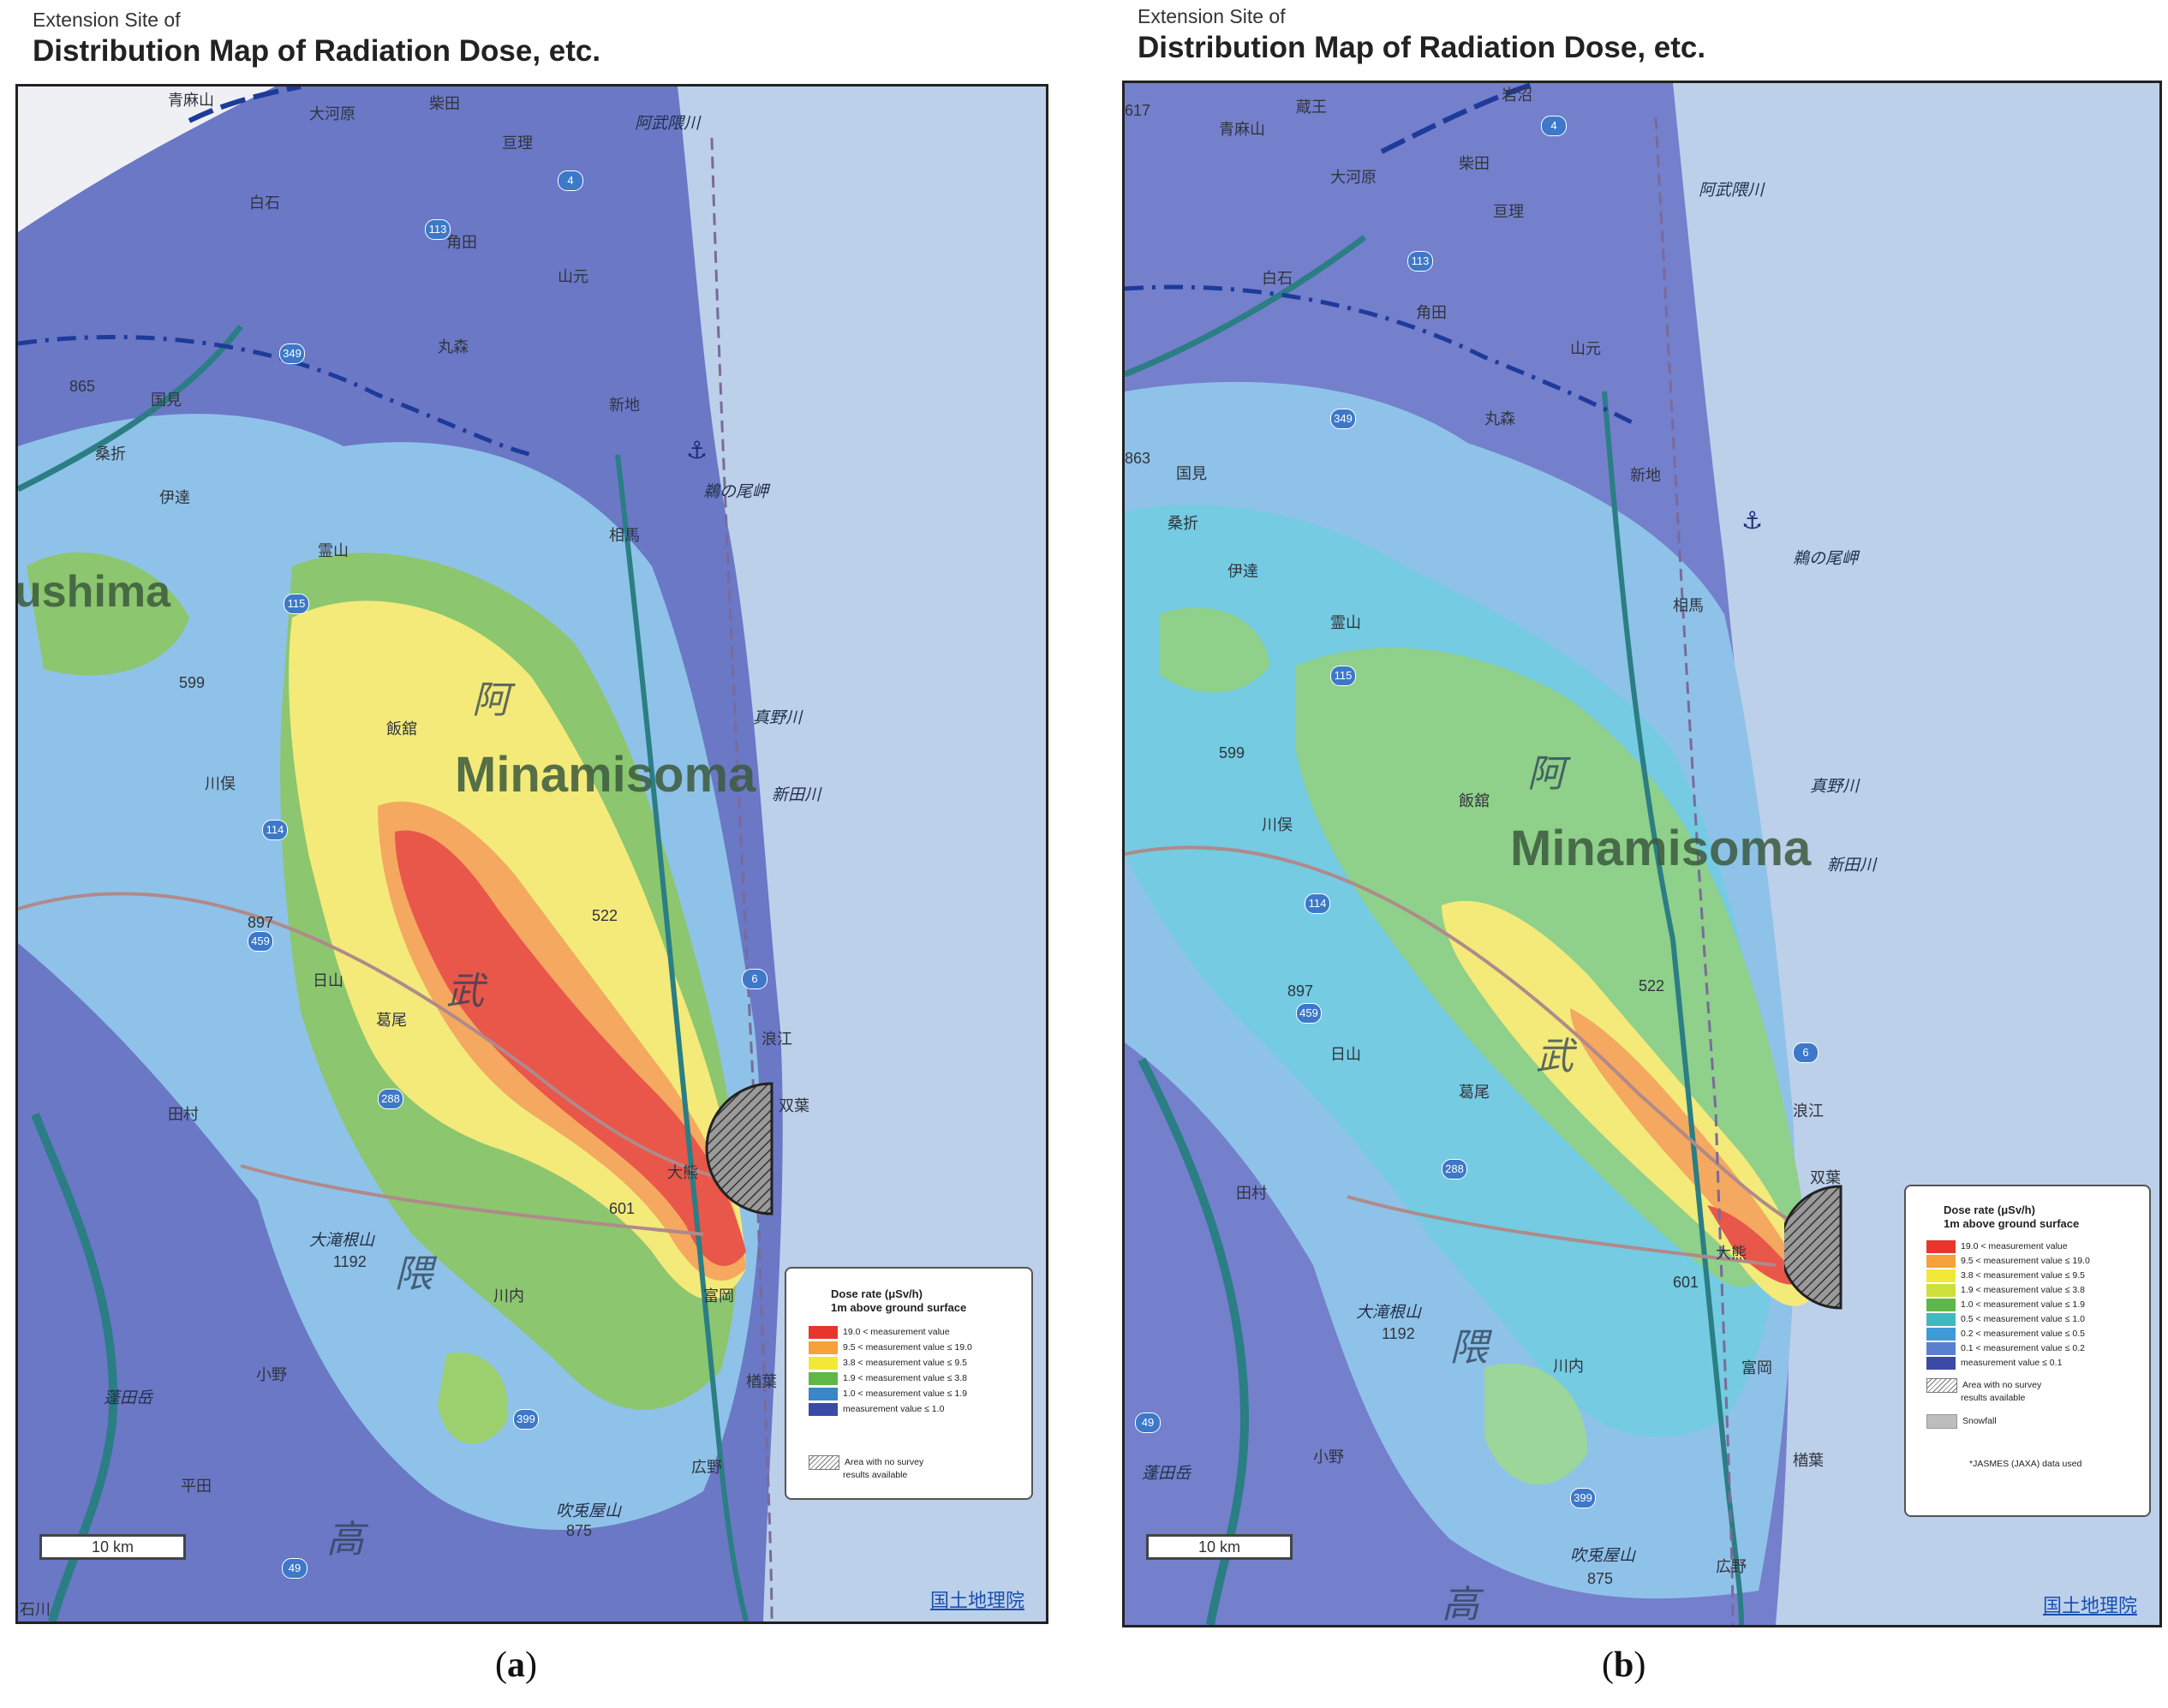 The height and width of the screenshot is (1708, 2168). What do you see at coordinates (570, 1048) in the screenshot?
I see `dose-zone-red` at bounding box center [570, 1048].